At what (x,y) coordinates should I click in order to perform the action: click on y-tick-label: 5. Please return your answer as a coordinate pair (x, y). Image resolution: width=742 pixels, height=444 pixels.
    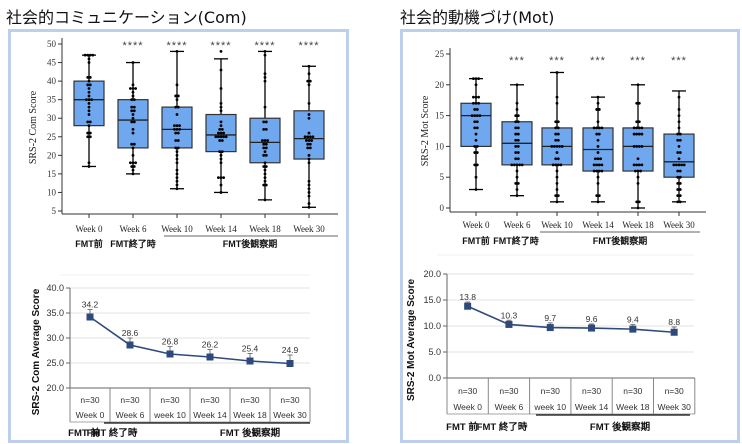
    Looking at the image, I should click on (442, 177).